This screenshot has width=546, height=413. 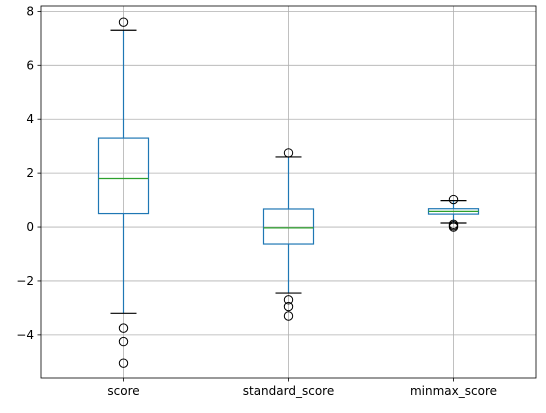 What do you see at coordinates (288, 226) in the screenshot?
I see `box-standard_score` at bounding box center [288, 226].